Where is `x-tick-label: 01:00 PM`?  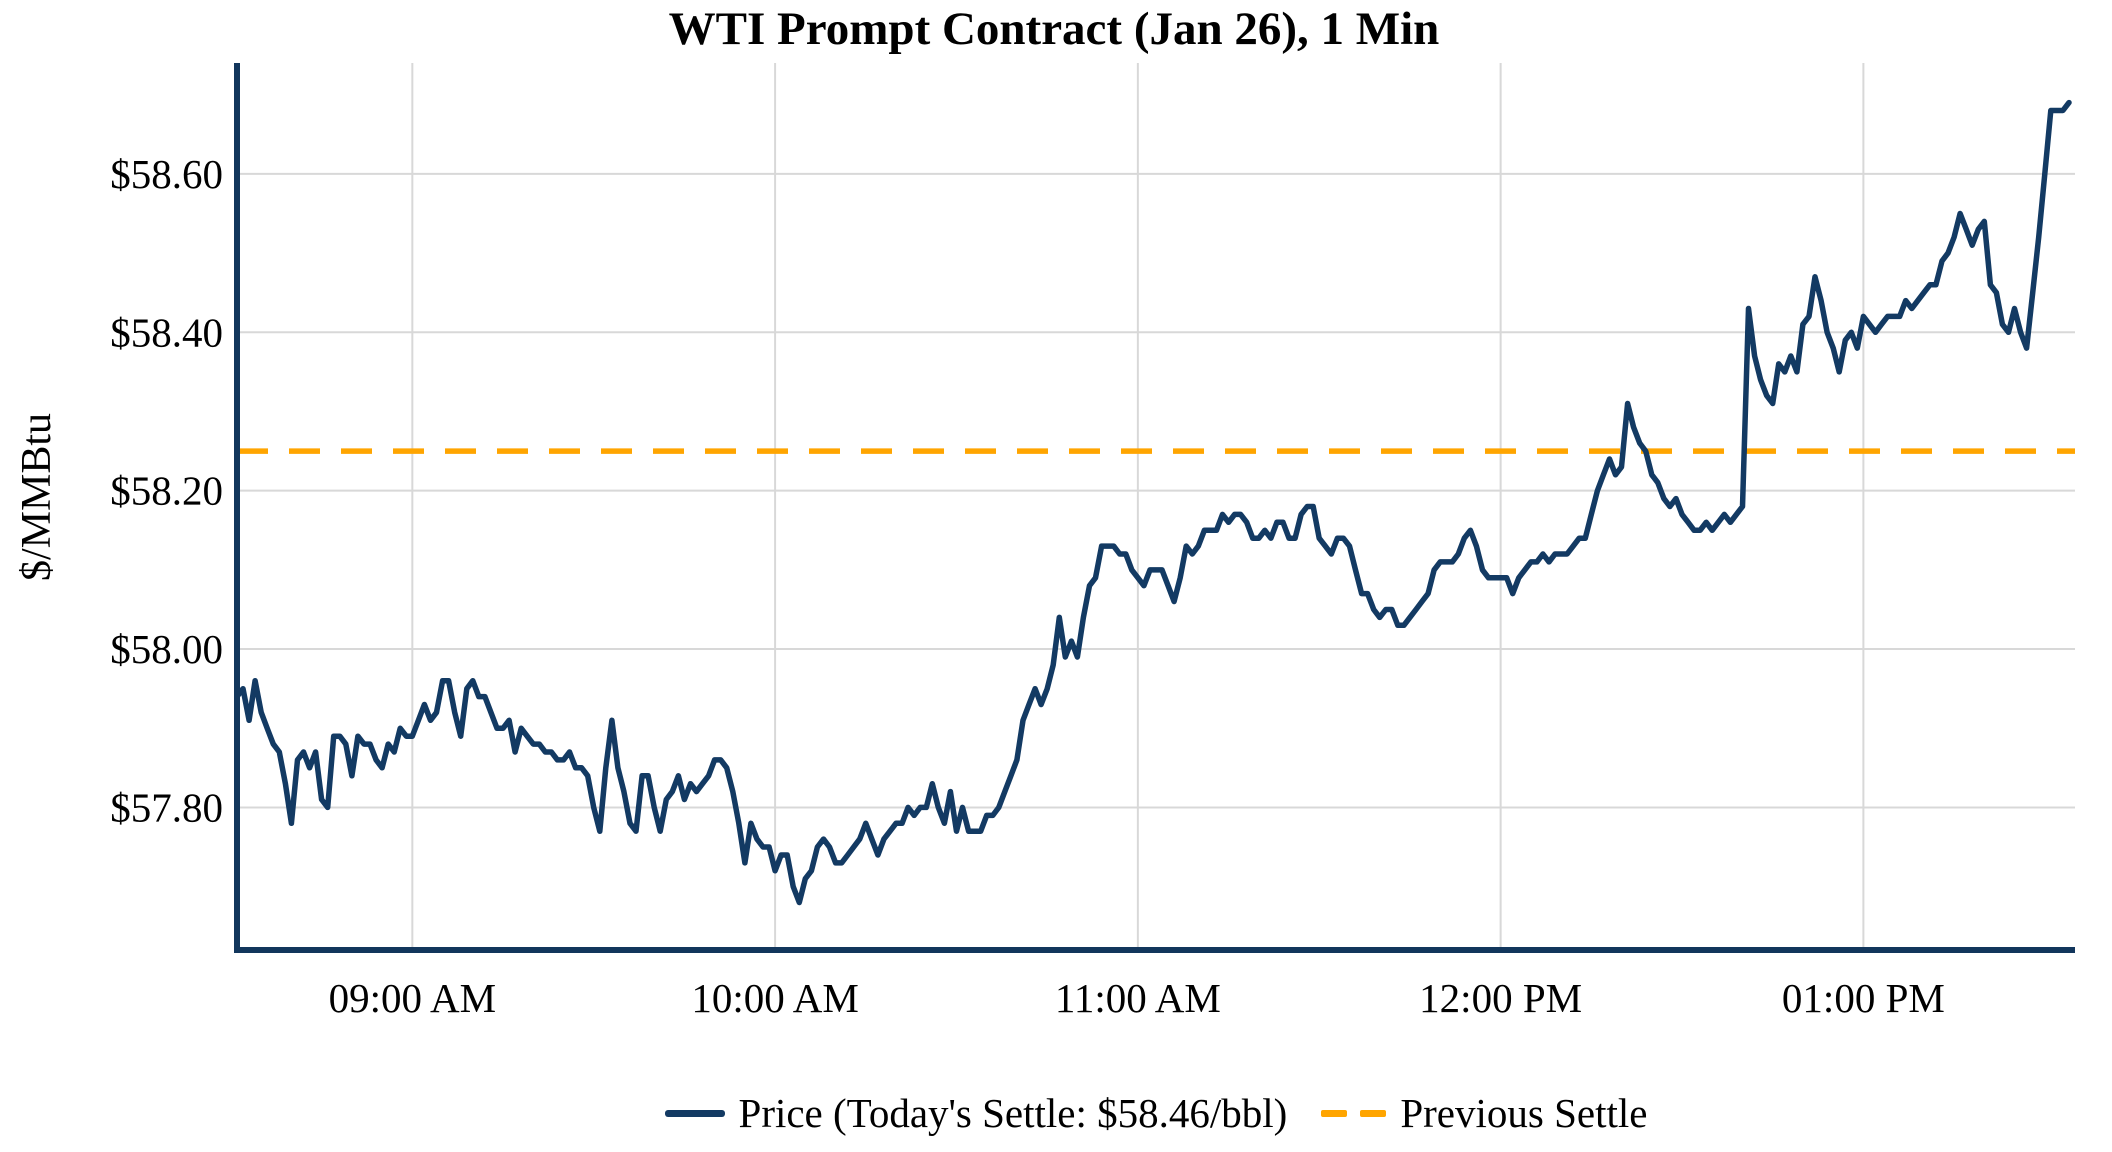
x-tick-label: 01:00 PM is located at coordinates (1863, 998).